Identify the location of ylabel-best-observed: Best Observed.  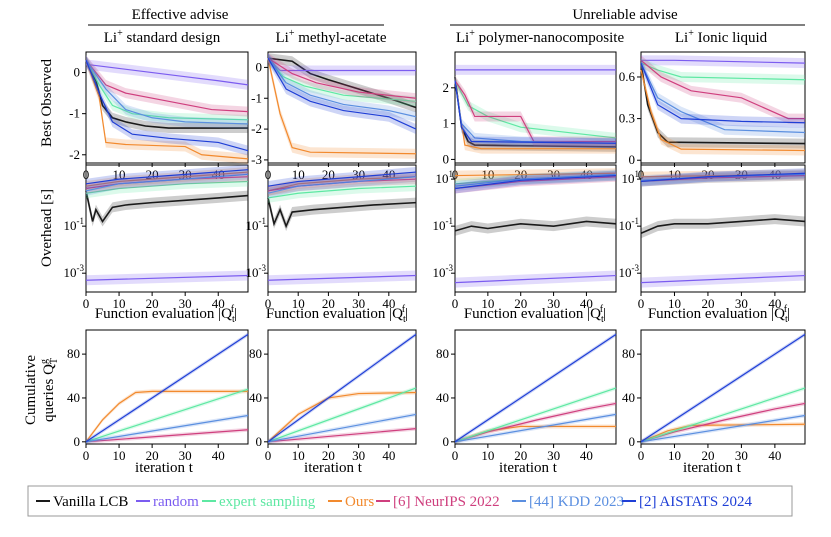
(47, 103).